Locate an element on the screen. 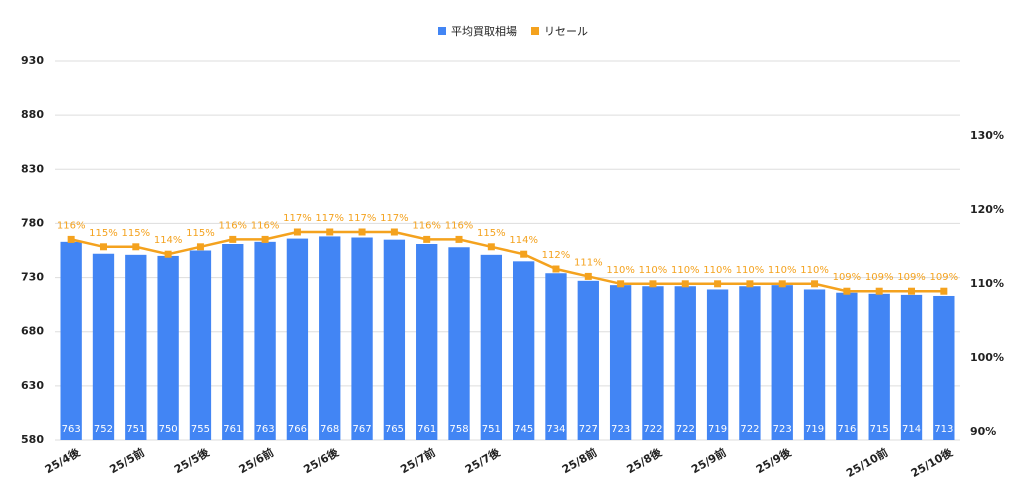  bar-value-label: 755 is located at coordinates (200, 429).